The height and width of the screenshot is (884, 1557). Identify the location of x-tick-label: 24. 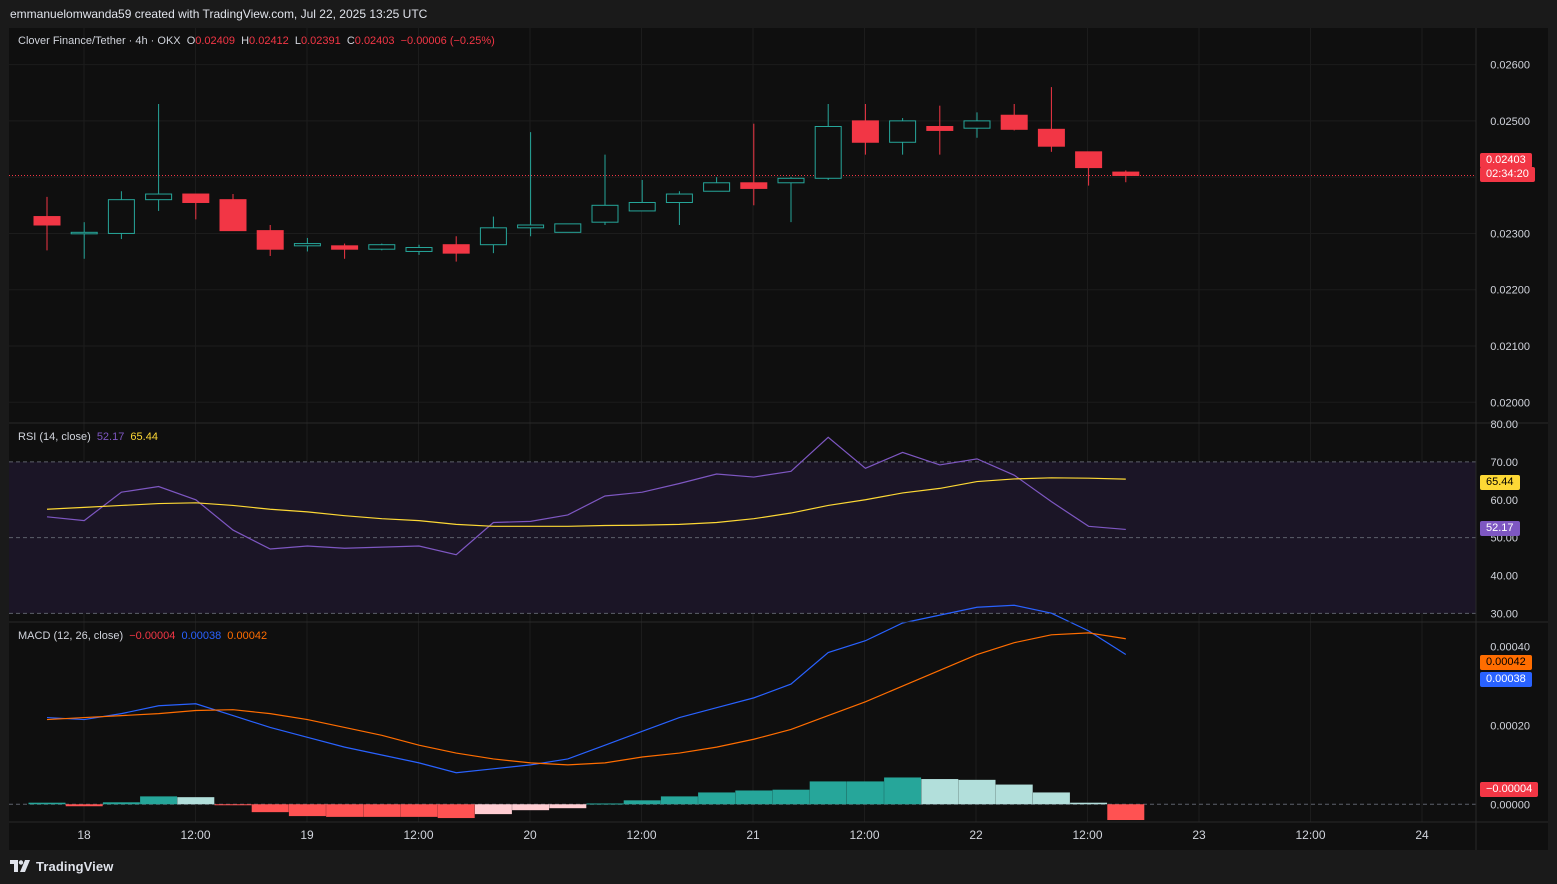
(1422, 835).